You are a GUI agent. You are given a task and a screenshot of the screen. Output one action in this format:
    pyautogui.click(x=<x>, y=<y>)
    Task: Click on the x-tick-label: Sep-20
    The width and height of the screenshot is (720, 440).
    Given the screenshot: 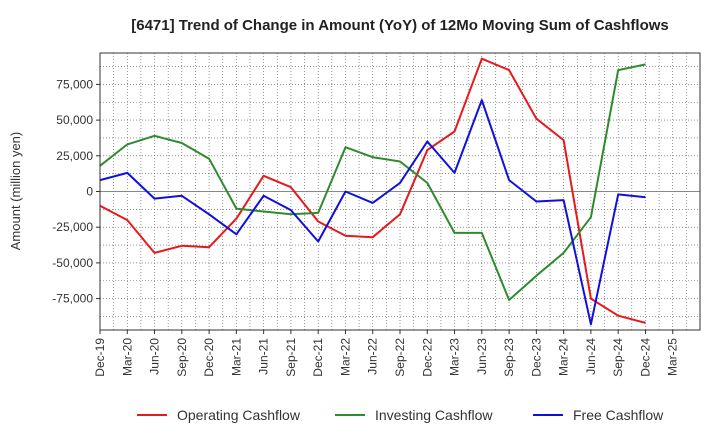 What is the action you would take?
    pyautogui.click(x=182, y=357)
    